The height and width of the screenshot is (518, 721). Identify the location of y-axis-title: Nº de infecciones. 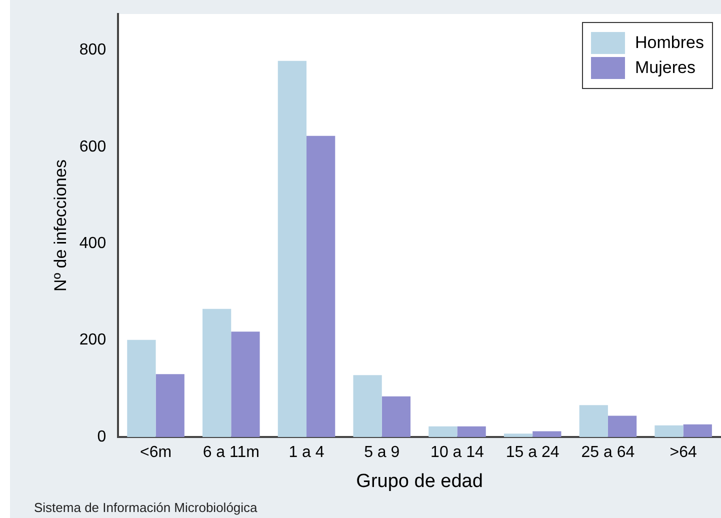
(60, 226).